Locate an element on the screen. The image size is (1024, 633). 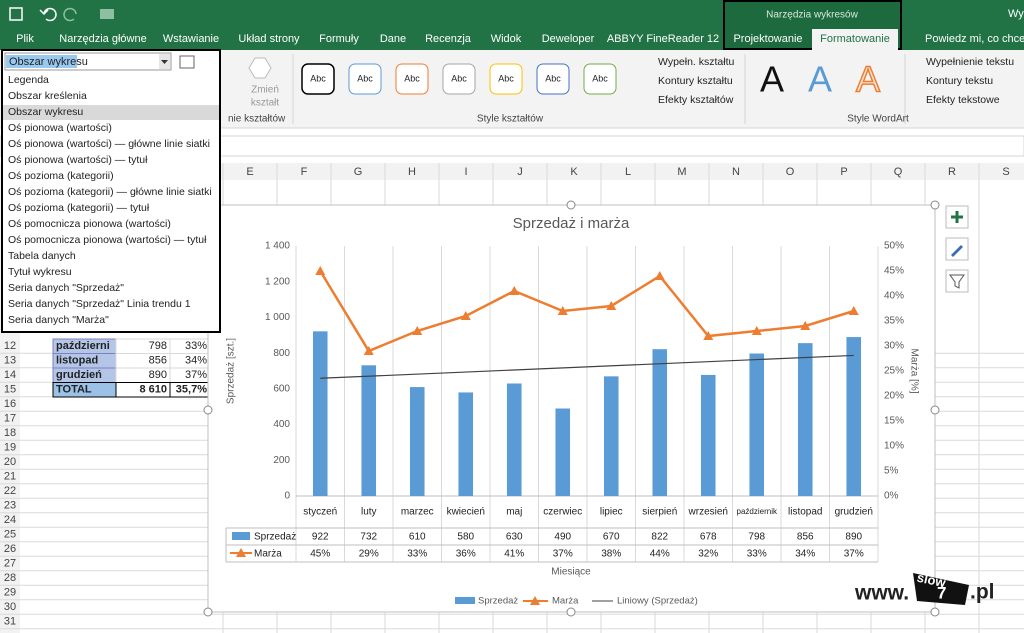
watermark-suffix: .pl is located at coordinates (982, 592).